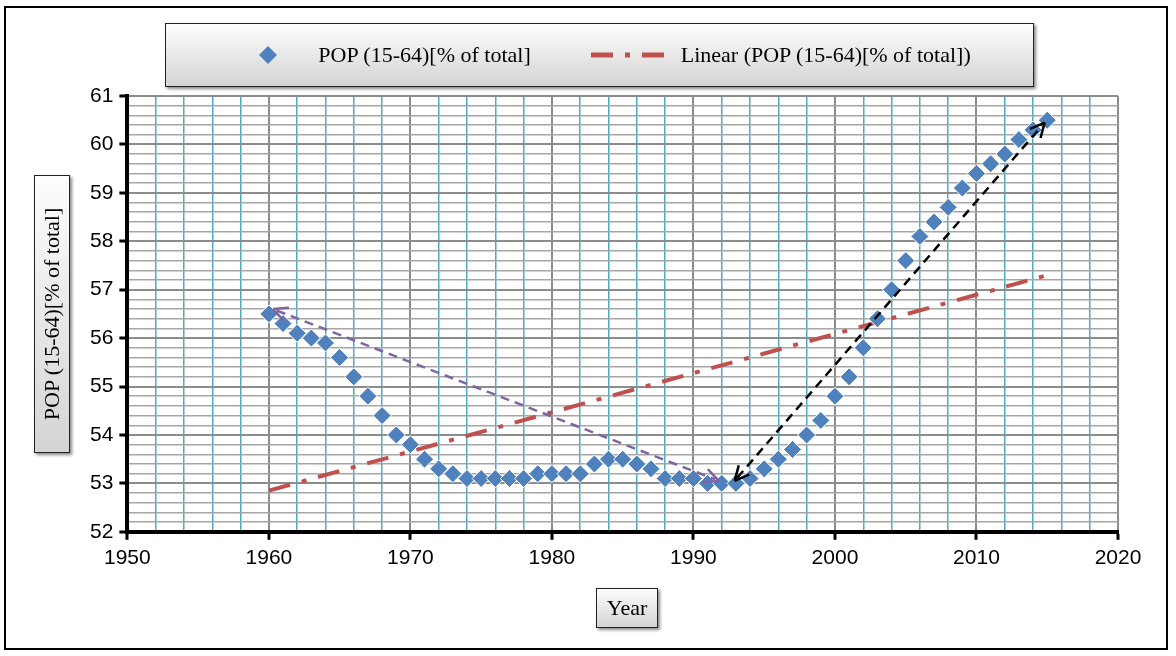  What do you see at coordinates (102, 433) in the screenshot?
I see `y-tick-label: 54` at bounding box center [102, 433].